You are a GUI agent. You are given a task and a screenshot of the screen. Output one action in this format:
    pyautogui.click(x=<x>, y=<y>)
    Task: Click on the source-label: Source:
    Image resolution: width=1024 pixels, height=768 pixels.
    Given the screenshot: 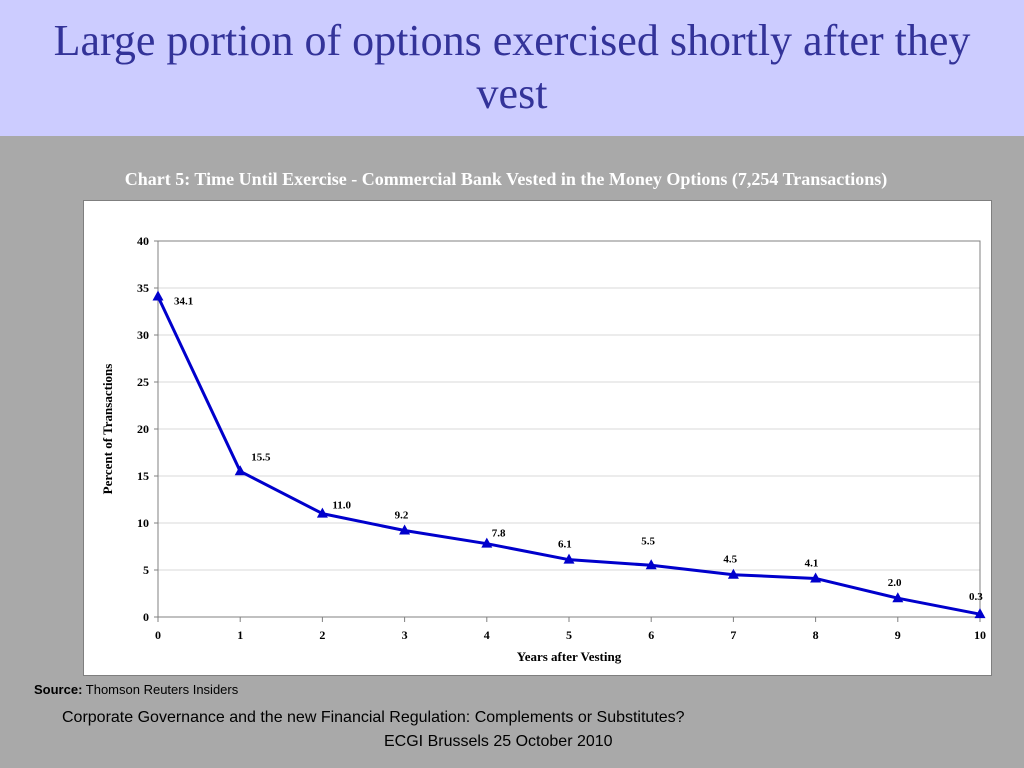 What is the action you would take?
    pyautogui.click(x=58, y=689)
    